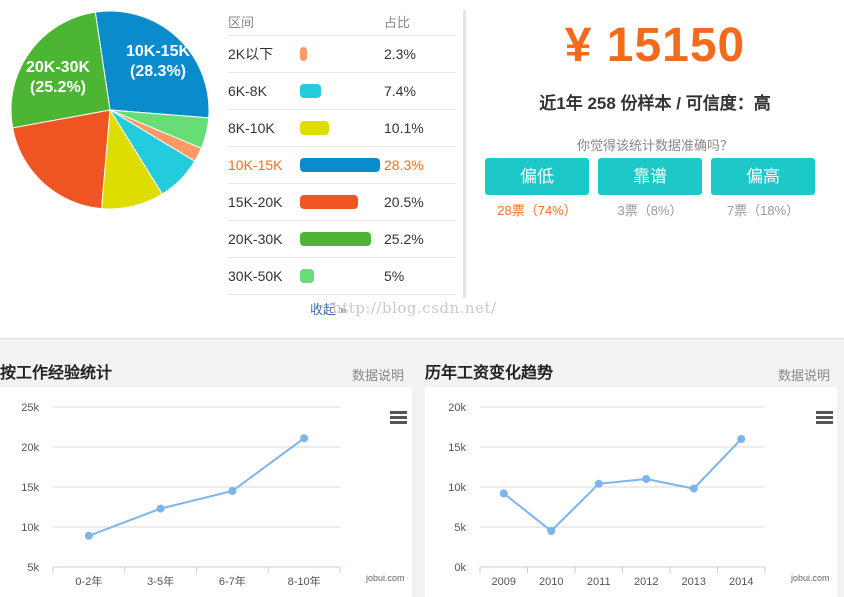 This screenshot has height=597, width=844. Describe the element at coordinates (504, 582) in the screenshot. I see `x-tick-label: 2009` at that location.